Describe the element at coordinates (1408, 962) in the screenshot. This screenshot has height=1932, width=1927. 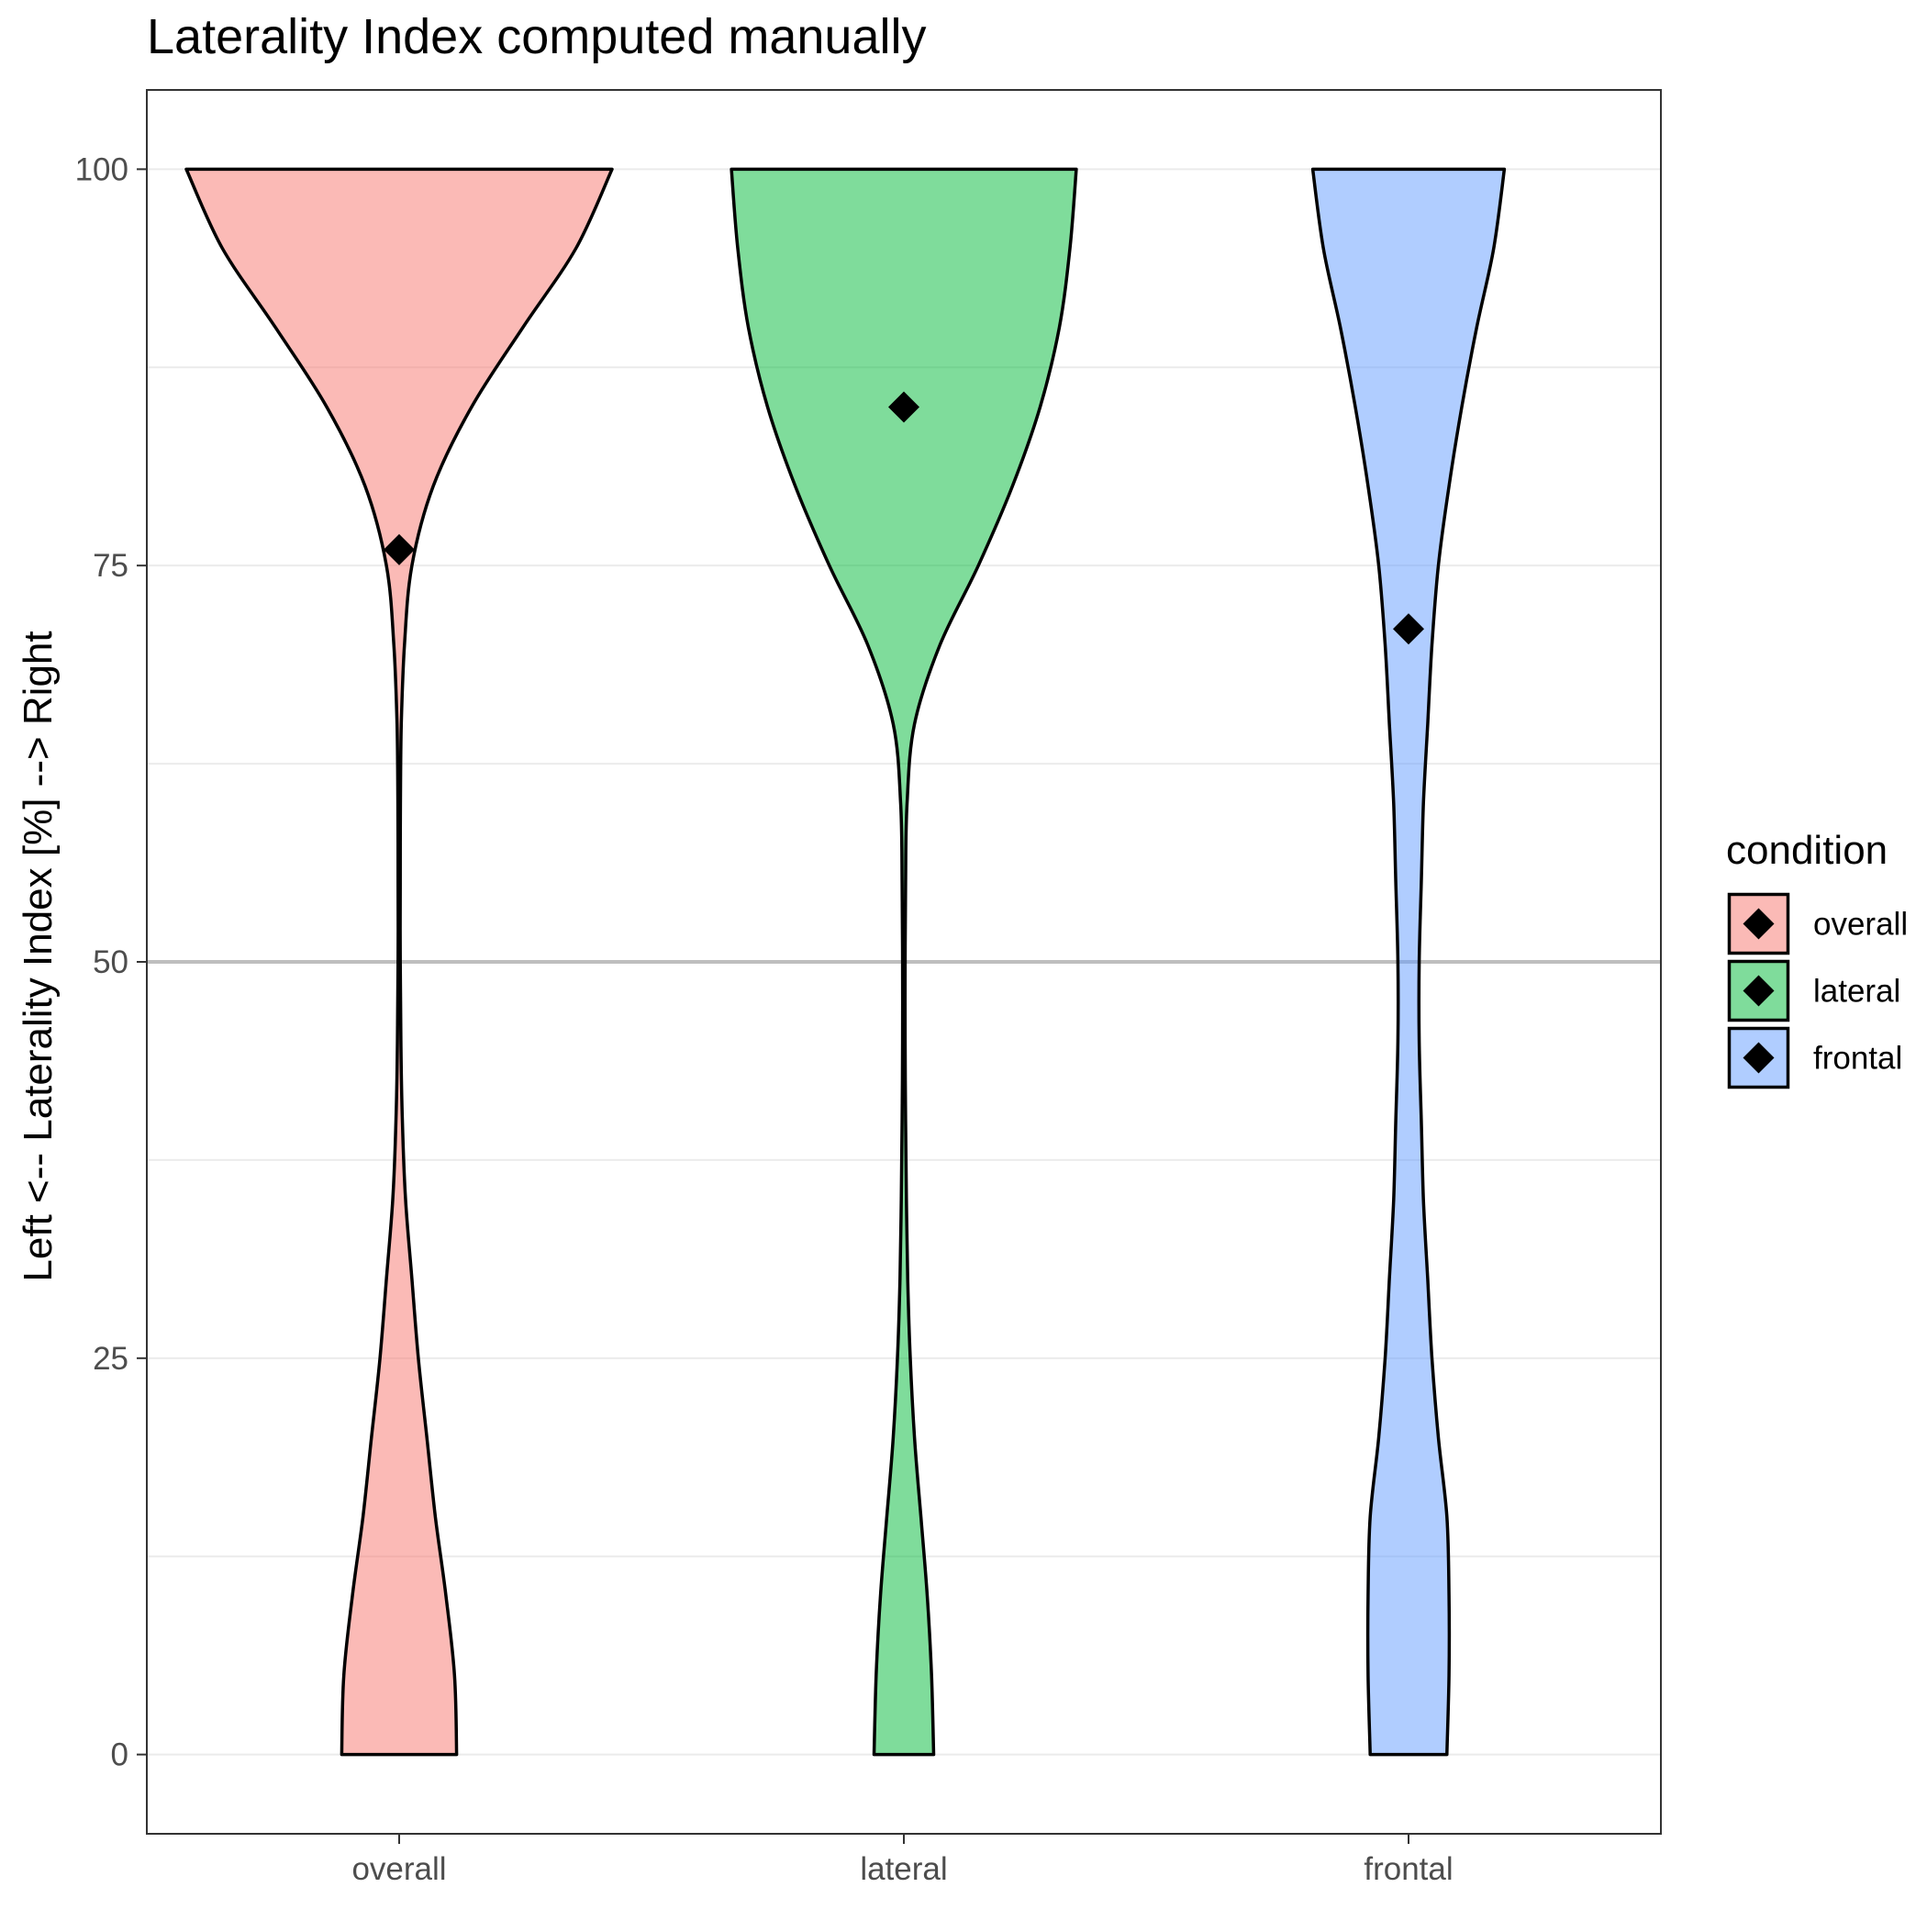
I see `violin-frontal` at that location.